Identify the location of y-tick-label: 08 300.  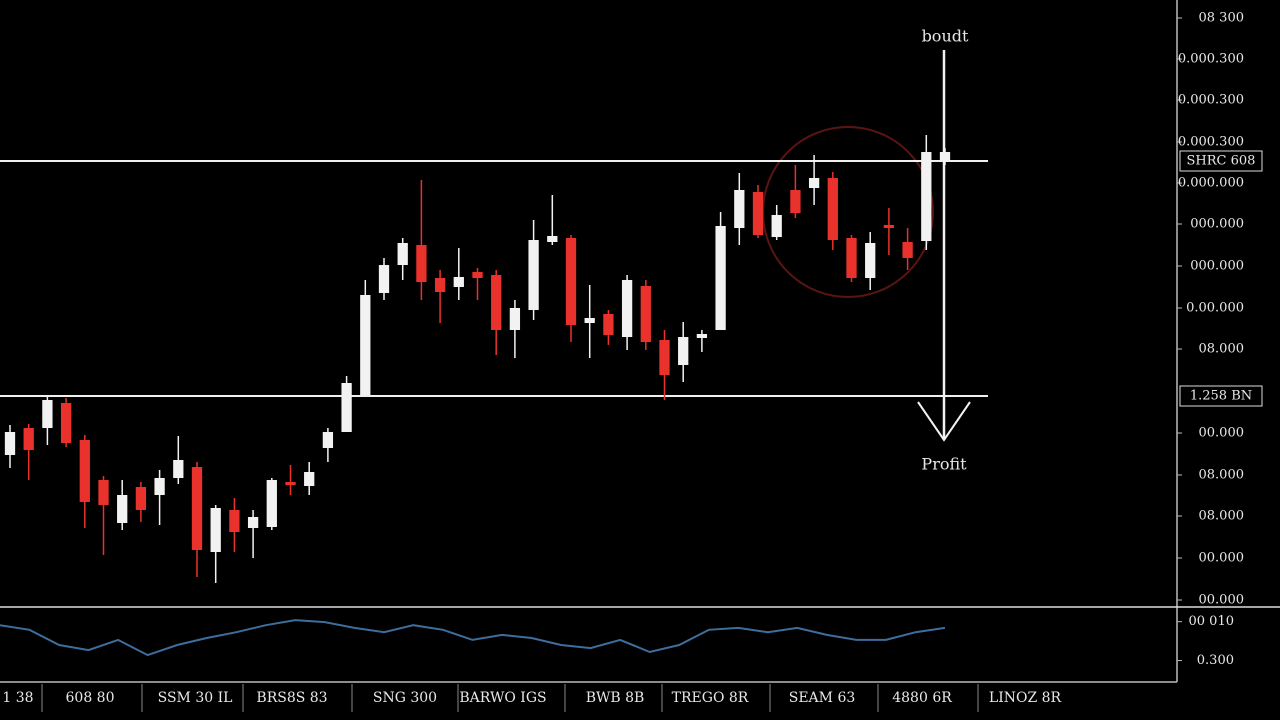
(1222, 18).